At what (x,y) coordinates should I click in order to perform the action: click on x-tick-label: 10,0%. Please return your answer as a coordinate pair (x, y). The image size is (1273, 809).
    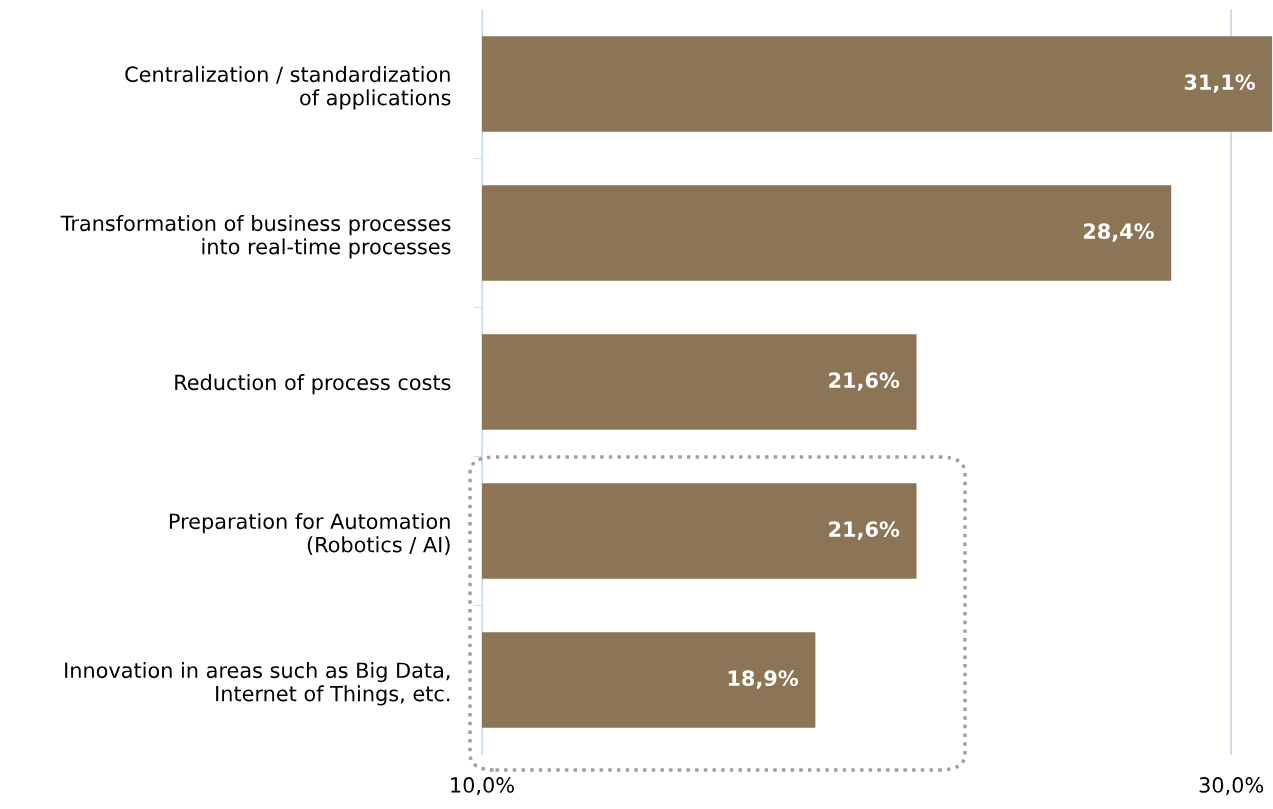
    Looking at the image, I should click on (482, 786).